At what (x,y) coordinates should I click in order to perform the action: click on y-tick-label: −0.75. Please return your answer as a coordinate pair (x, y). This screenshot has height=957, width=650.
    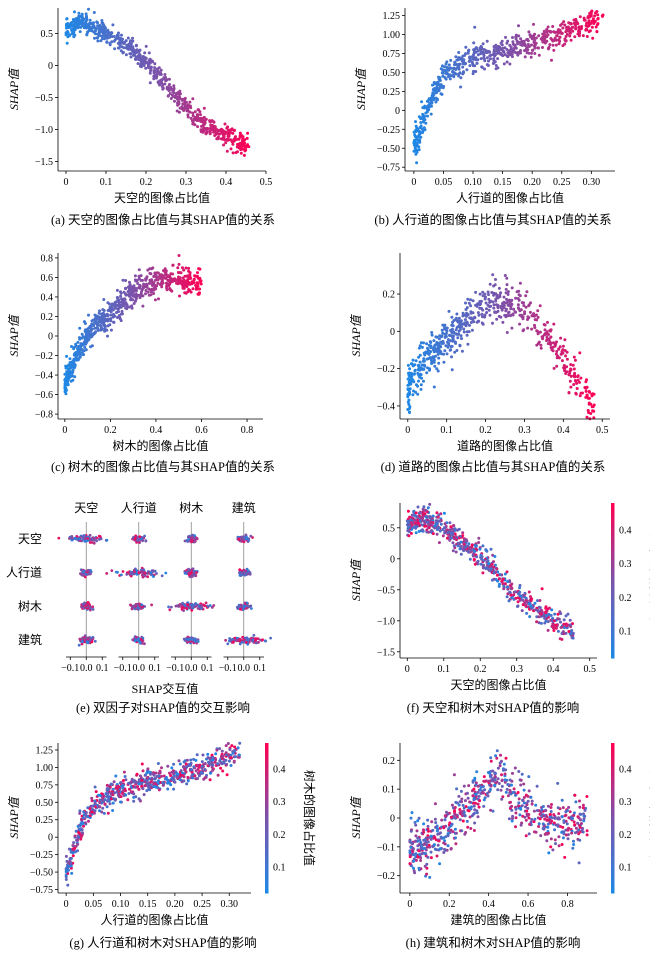
    Looking at the image, I should click on (388, 168).